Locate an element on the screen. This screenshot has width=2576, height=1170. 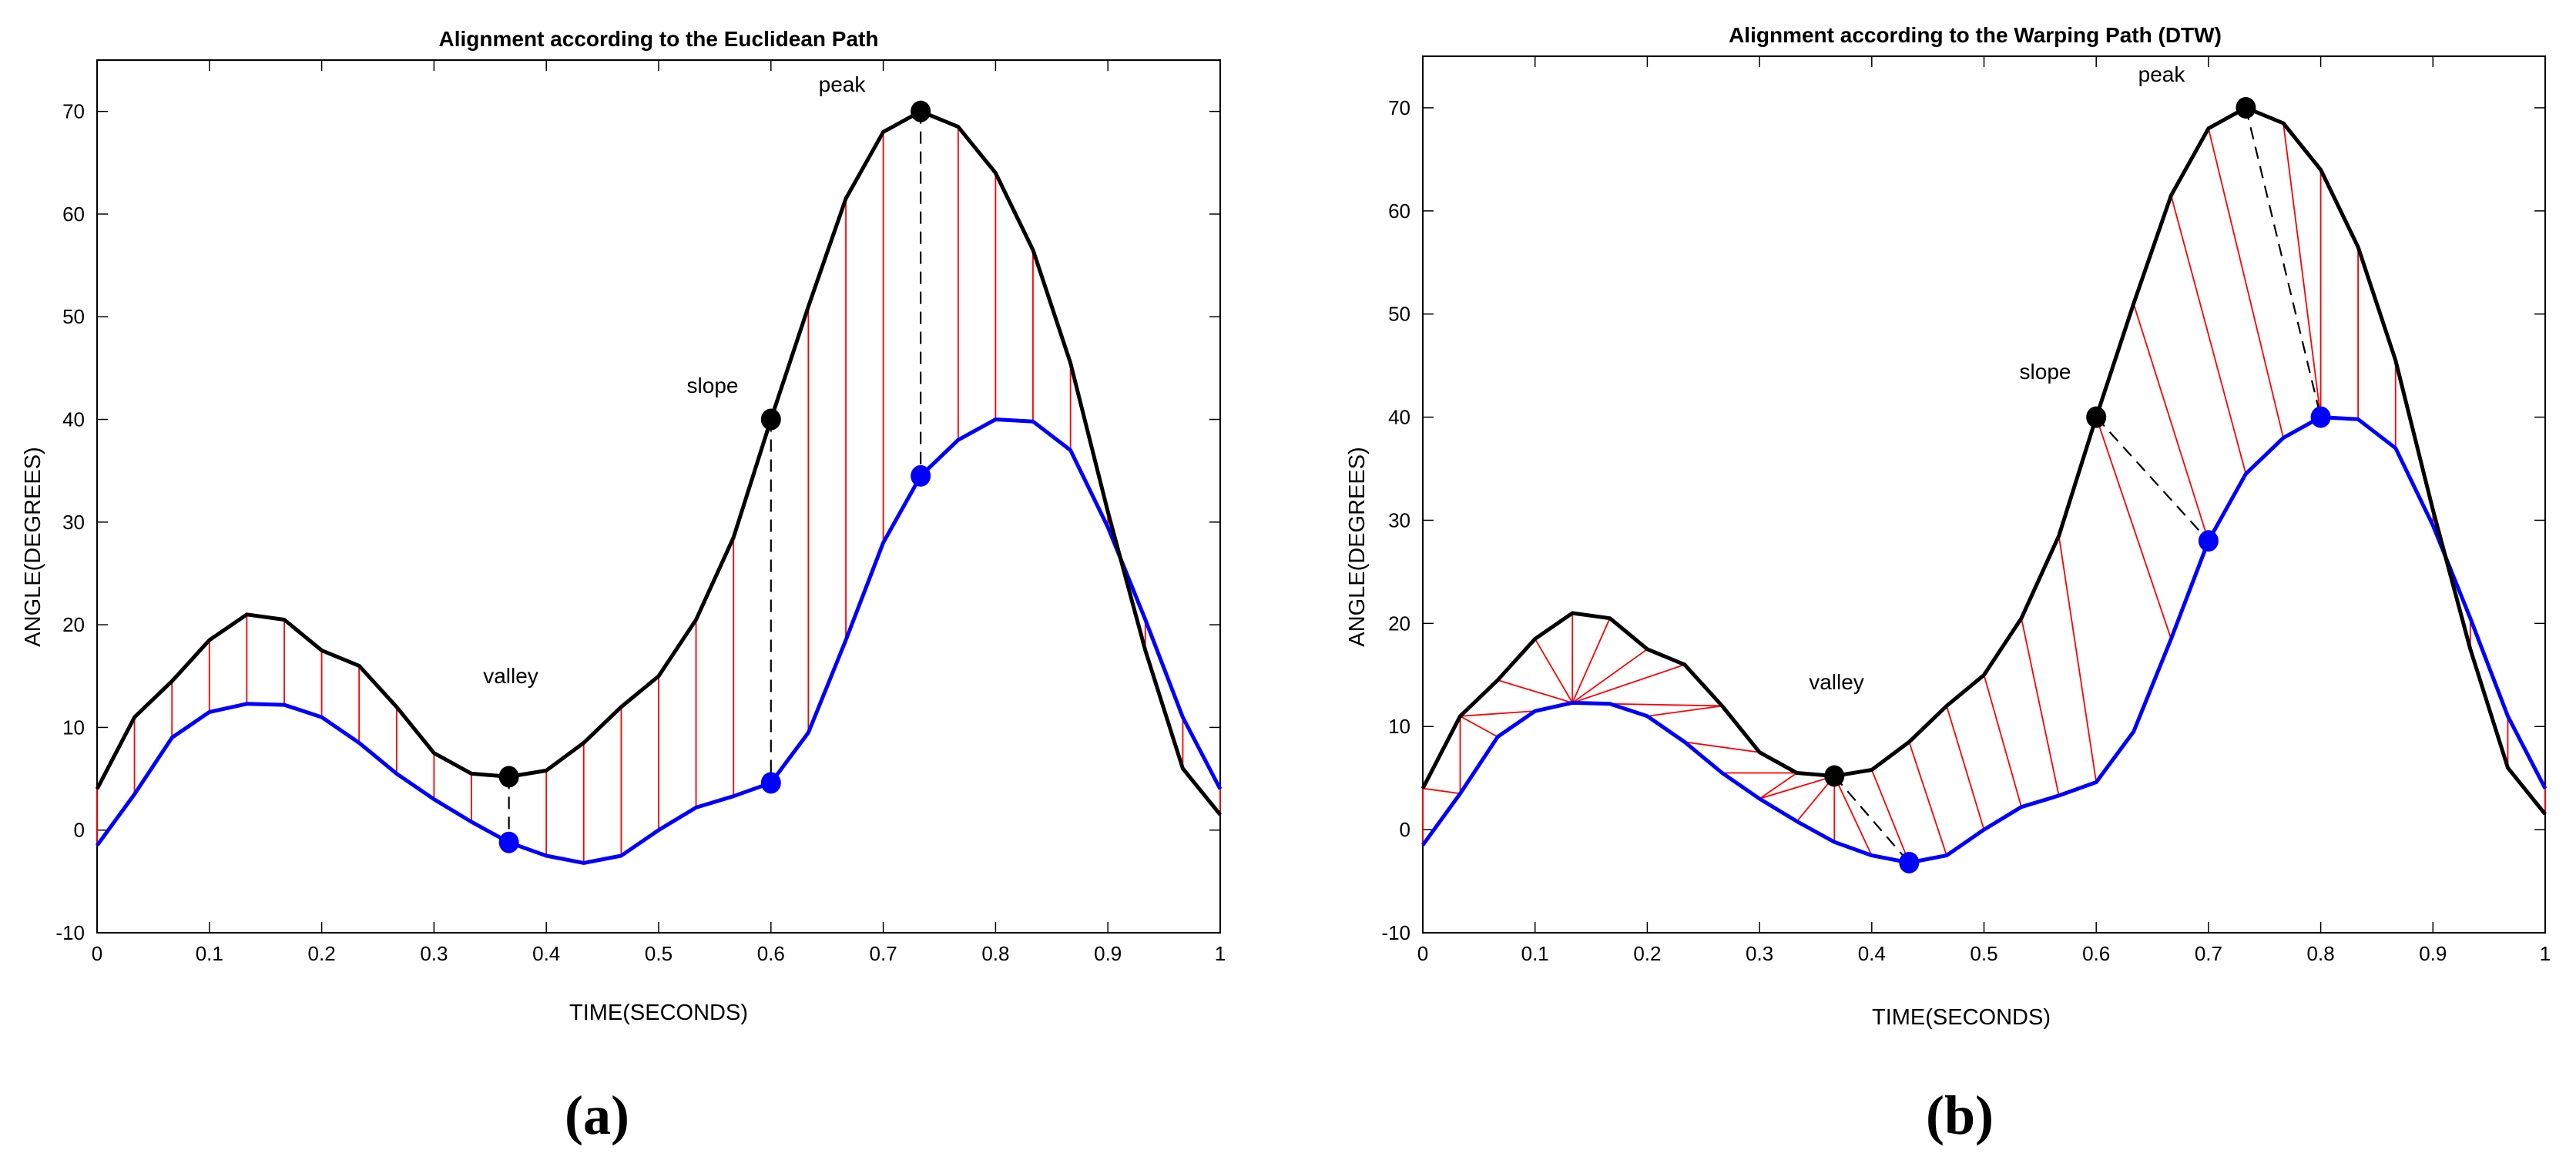
chart-b-ytick-label: -10 is located at coordinates (1395, 932).